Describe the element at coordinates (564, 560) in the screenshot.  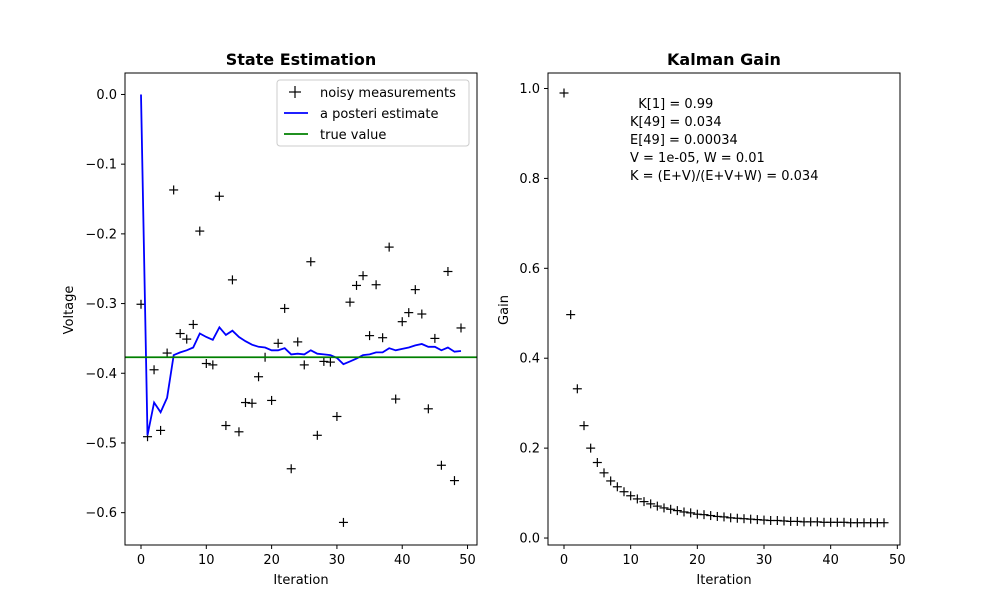
I see `gain-x-tick-label: 0` at that location.